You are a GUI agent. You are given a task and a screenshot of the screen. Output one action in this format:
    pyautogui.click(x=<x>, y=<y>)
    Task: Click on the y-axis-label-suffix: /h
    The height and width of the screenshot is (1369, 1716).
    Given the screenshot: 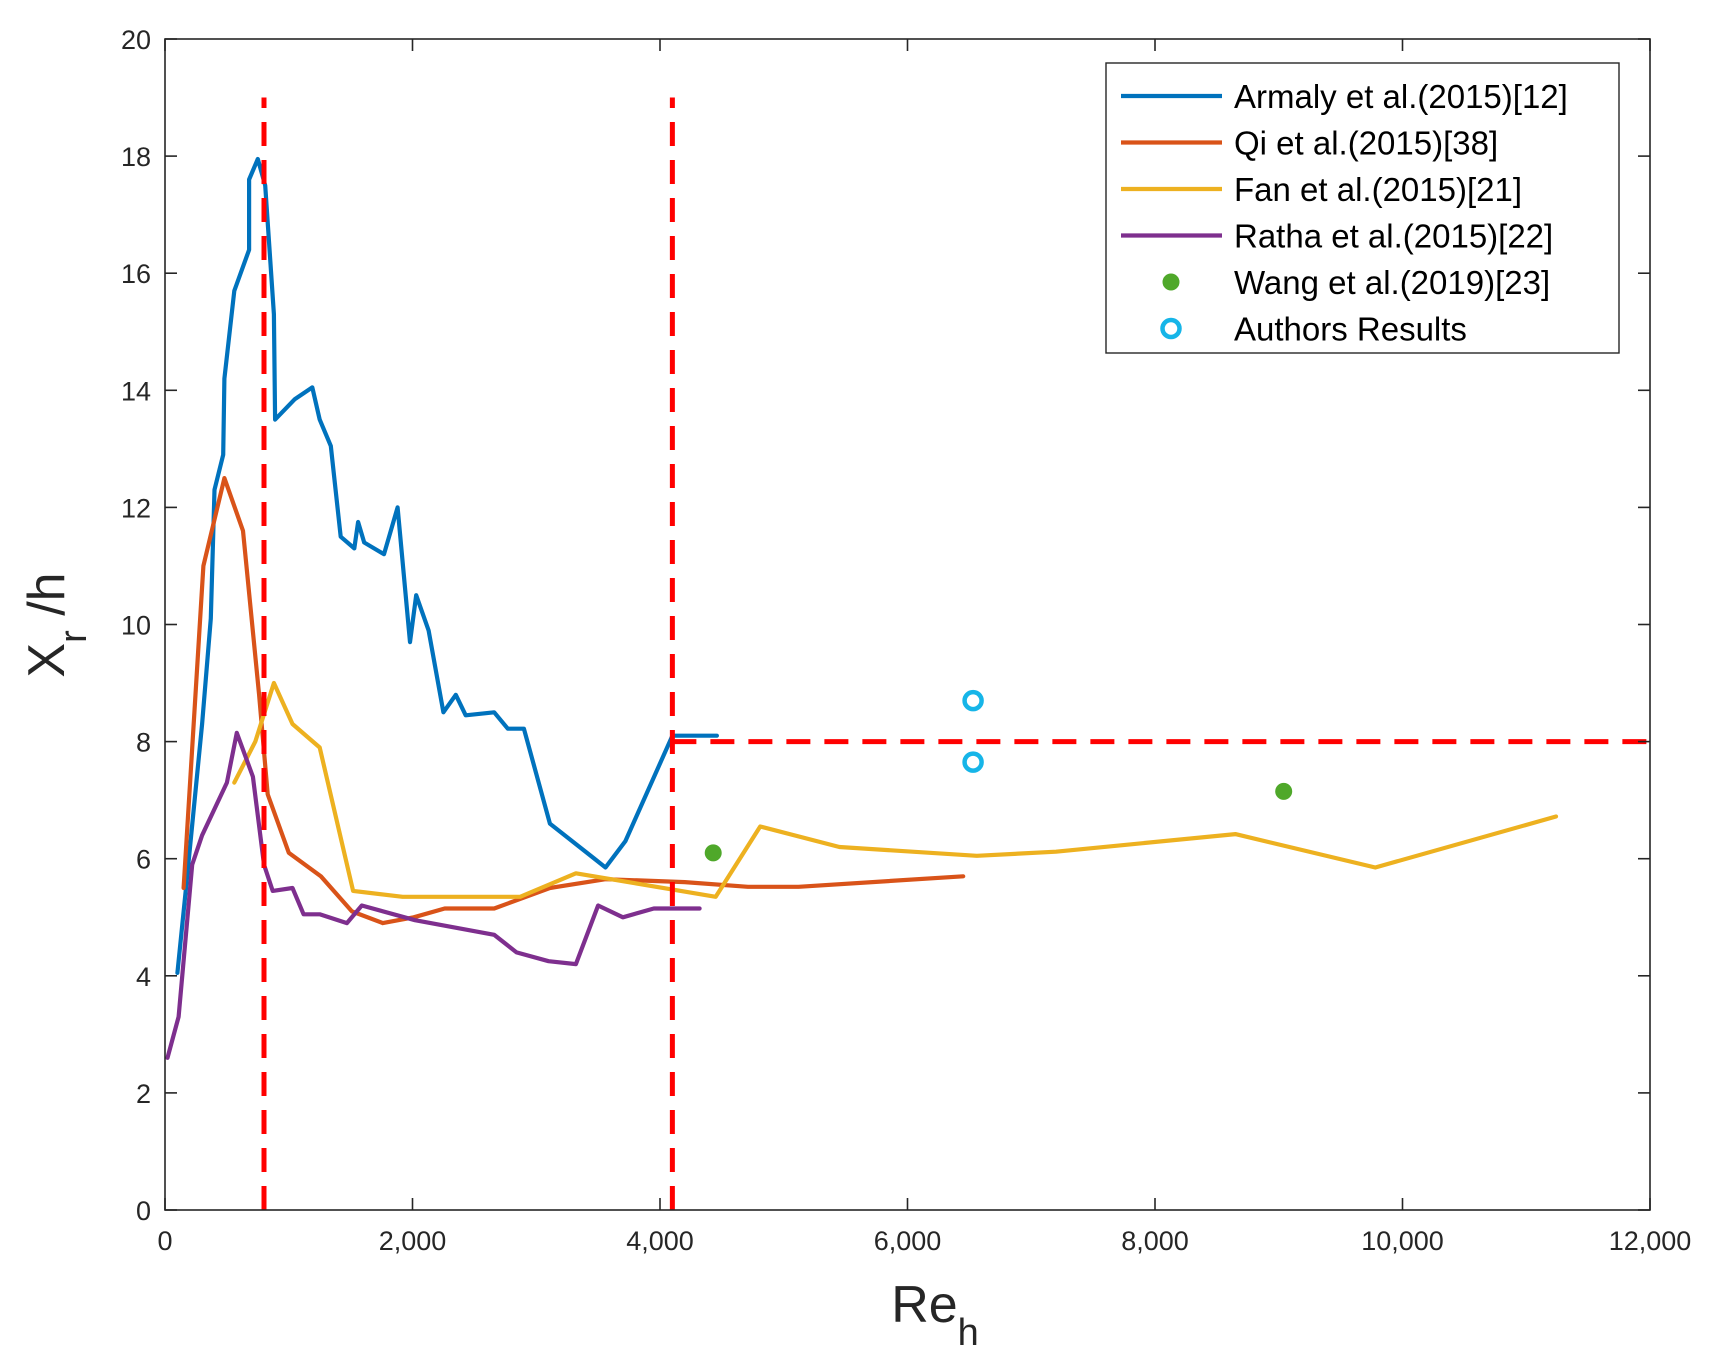 What is the action you would take?
    pyautogui.click(x=47, y=601)
    